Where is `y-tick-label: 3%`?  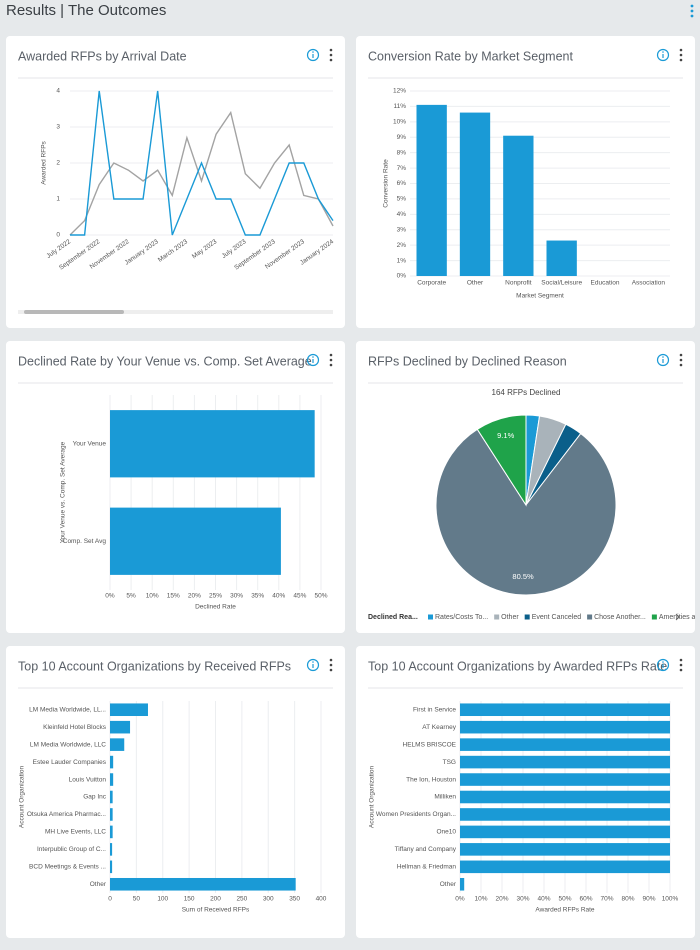
y-tick-label: 3% is located at coordinates (402, 229).